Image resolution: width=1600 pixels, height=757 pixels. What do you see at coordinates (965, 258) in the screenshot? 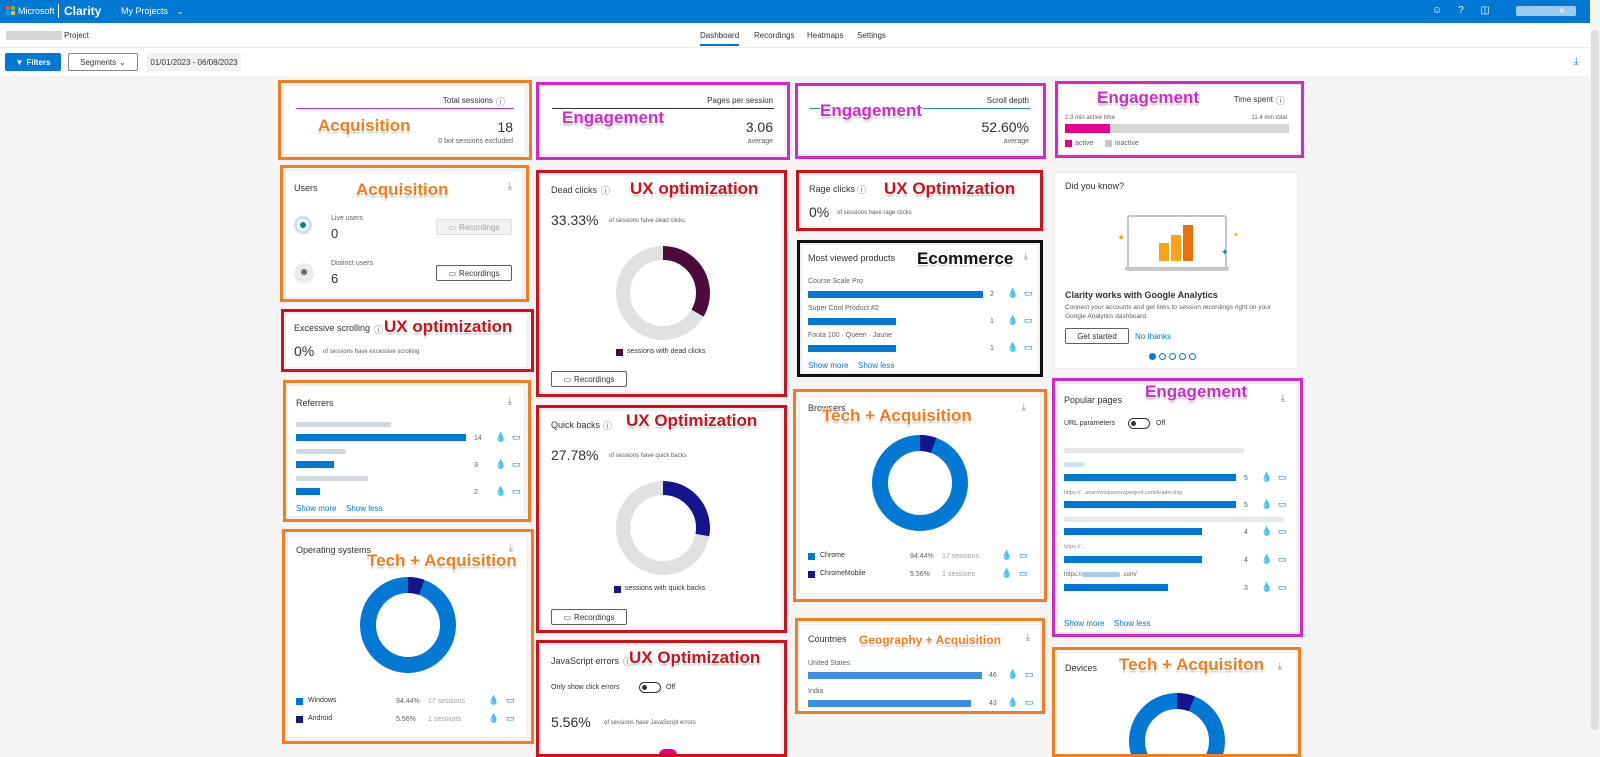
I see `annotation-ecommerce: Ecommerce` at bounding box center [965, 258].